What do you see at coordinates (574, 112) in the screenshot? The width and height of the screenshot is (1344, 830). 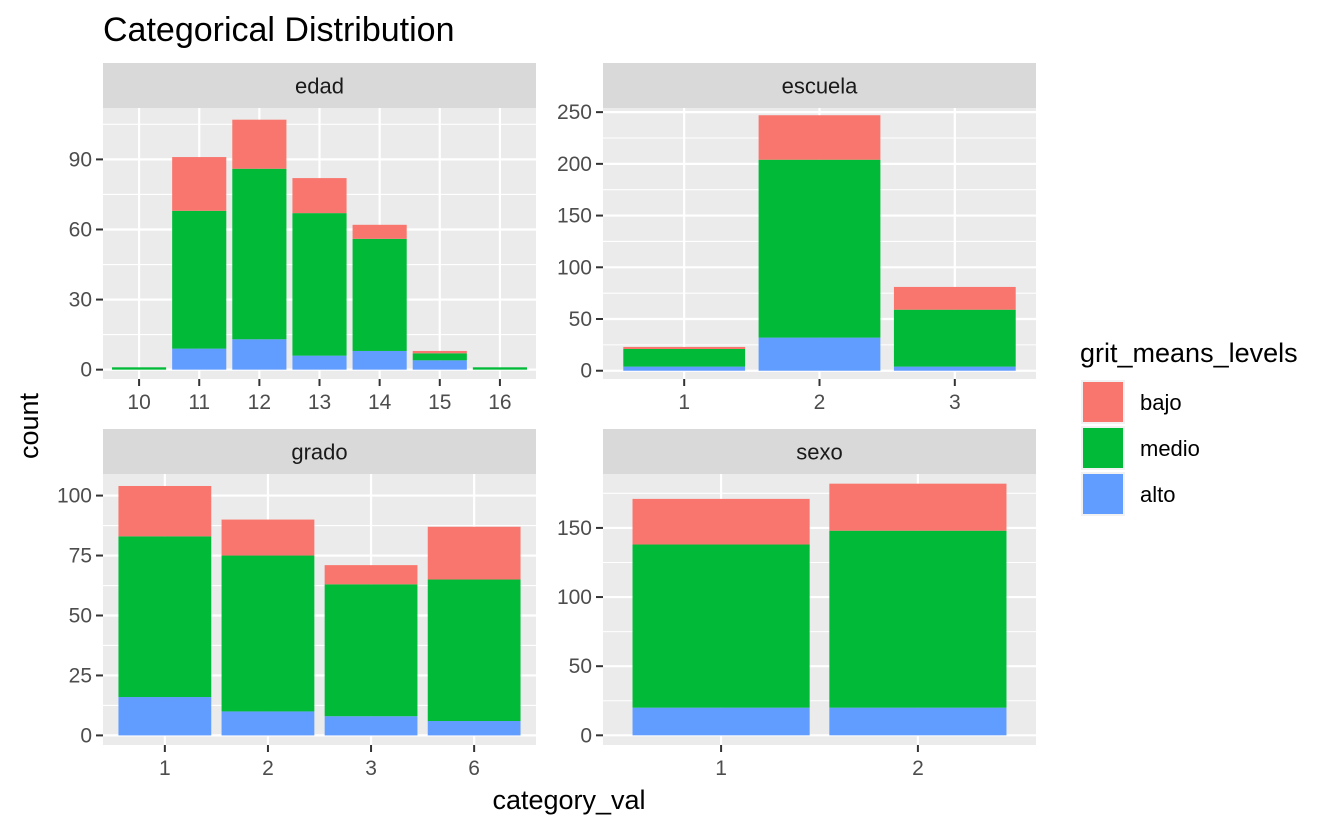 I see `y-tick-label: 250` at bounding box center [574, 112].